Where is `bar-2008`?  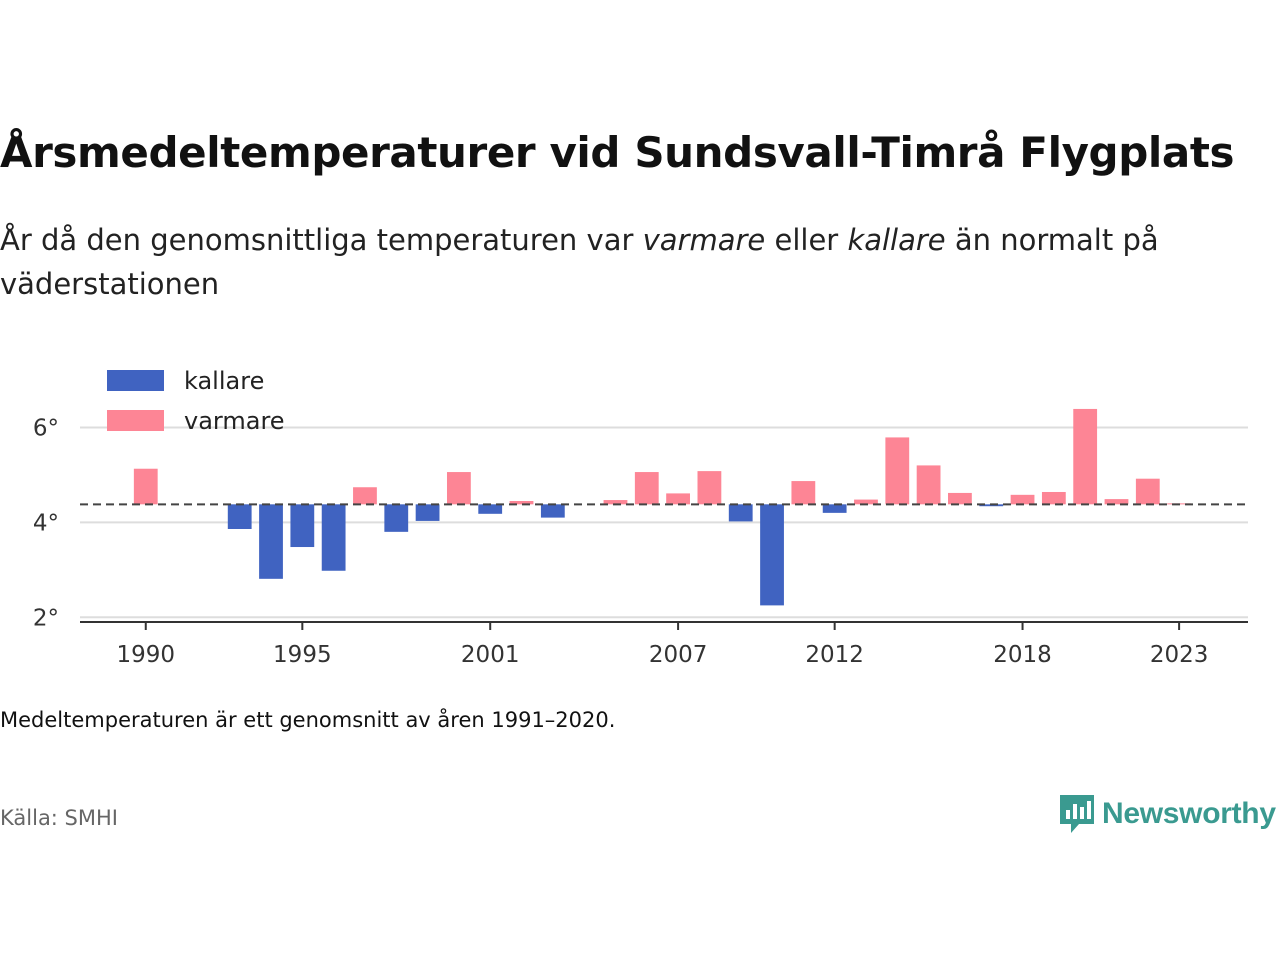
bar-2008 is located at coordinates (709, 488).